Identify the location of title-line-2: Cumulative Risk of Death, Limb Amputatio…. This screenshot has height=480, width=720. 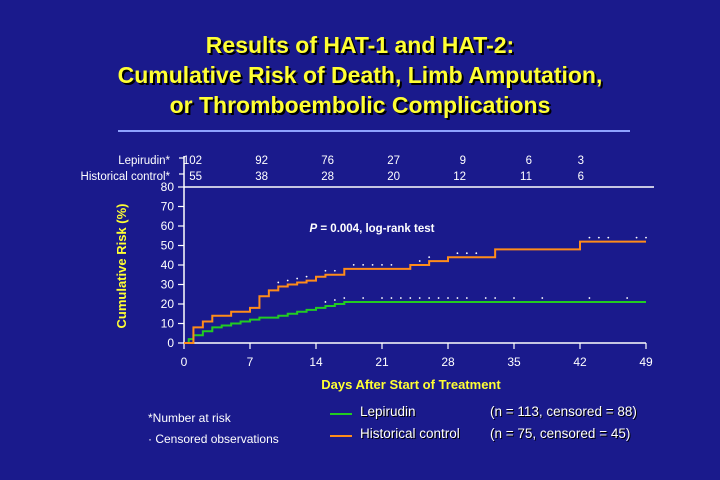
(360, 75).